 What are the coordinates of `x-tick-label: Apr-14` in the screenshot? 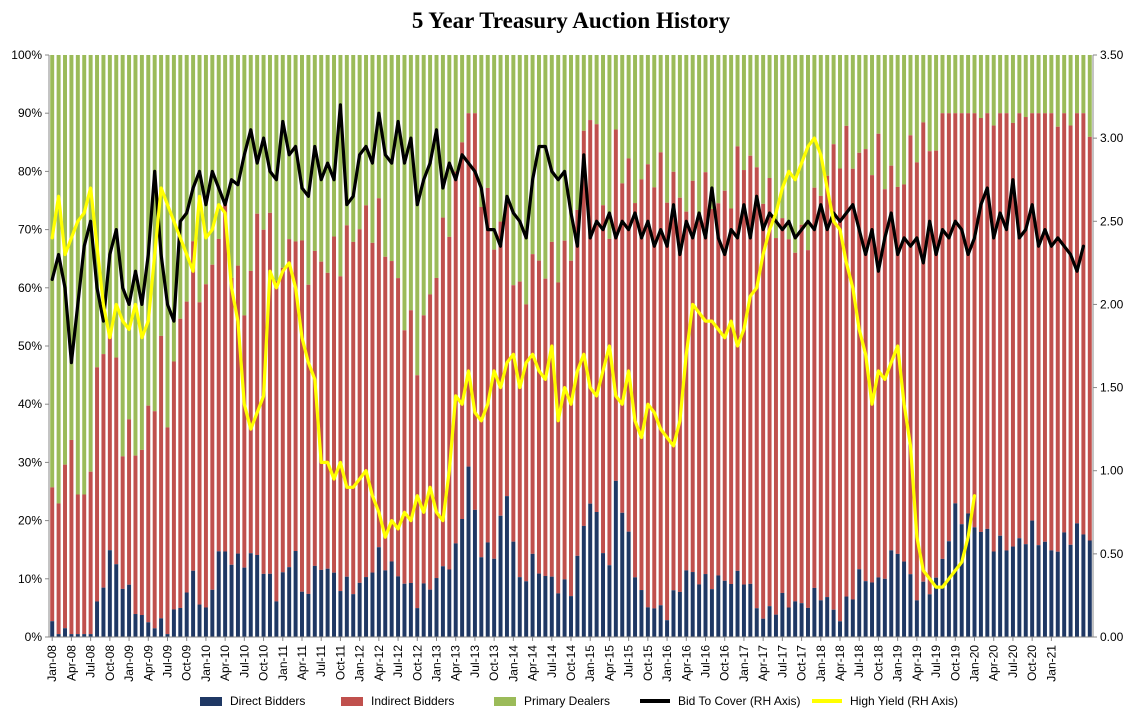 It's located at (533, 663).